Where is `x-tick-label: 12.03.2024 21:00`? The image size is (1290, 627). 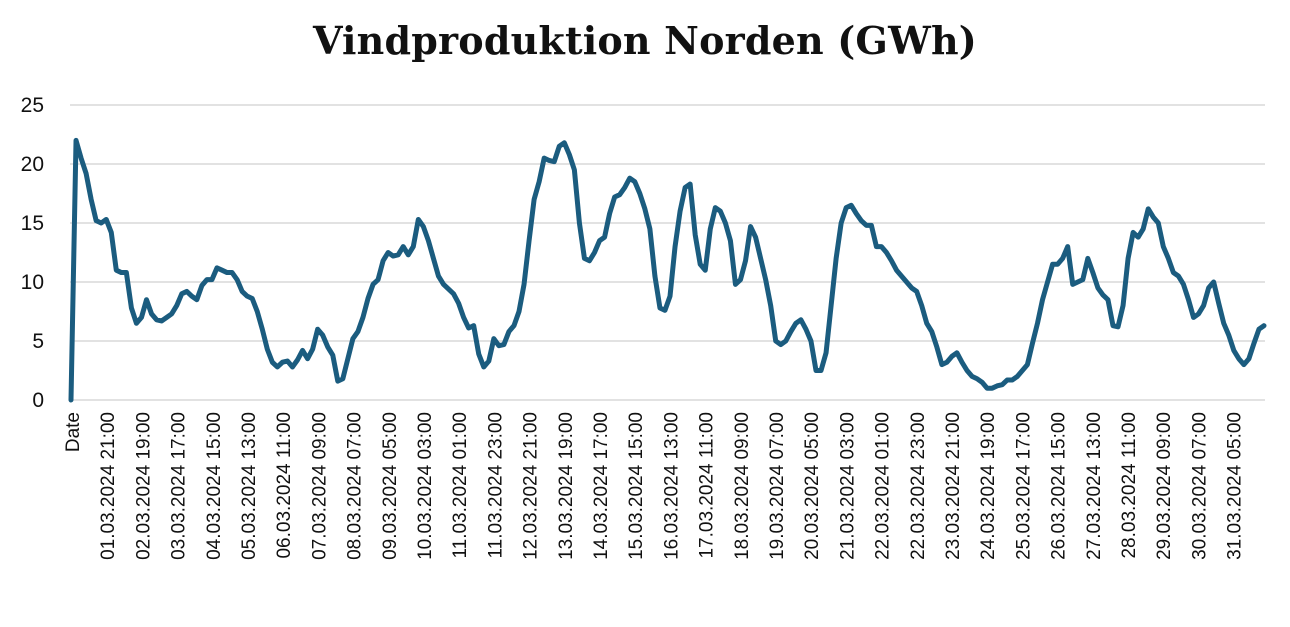
x-tick-label: 12.03.2024 21:00 is located at coordinates (531, 486).